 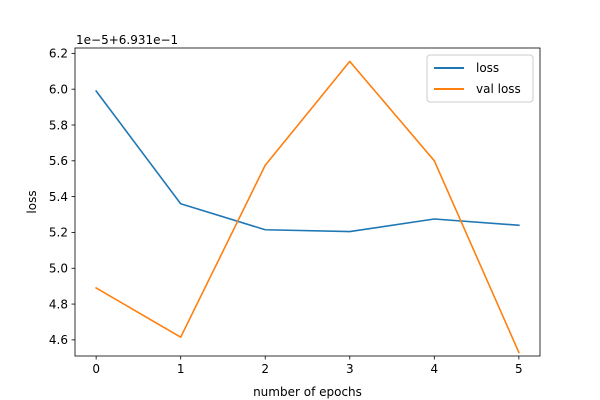 I want to click on y-axis-label: loss, so click(x=32, y=201).